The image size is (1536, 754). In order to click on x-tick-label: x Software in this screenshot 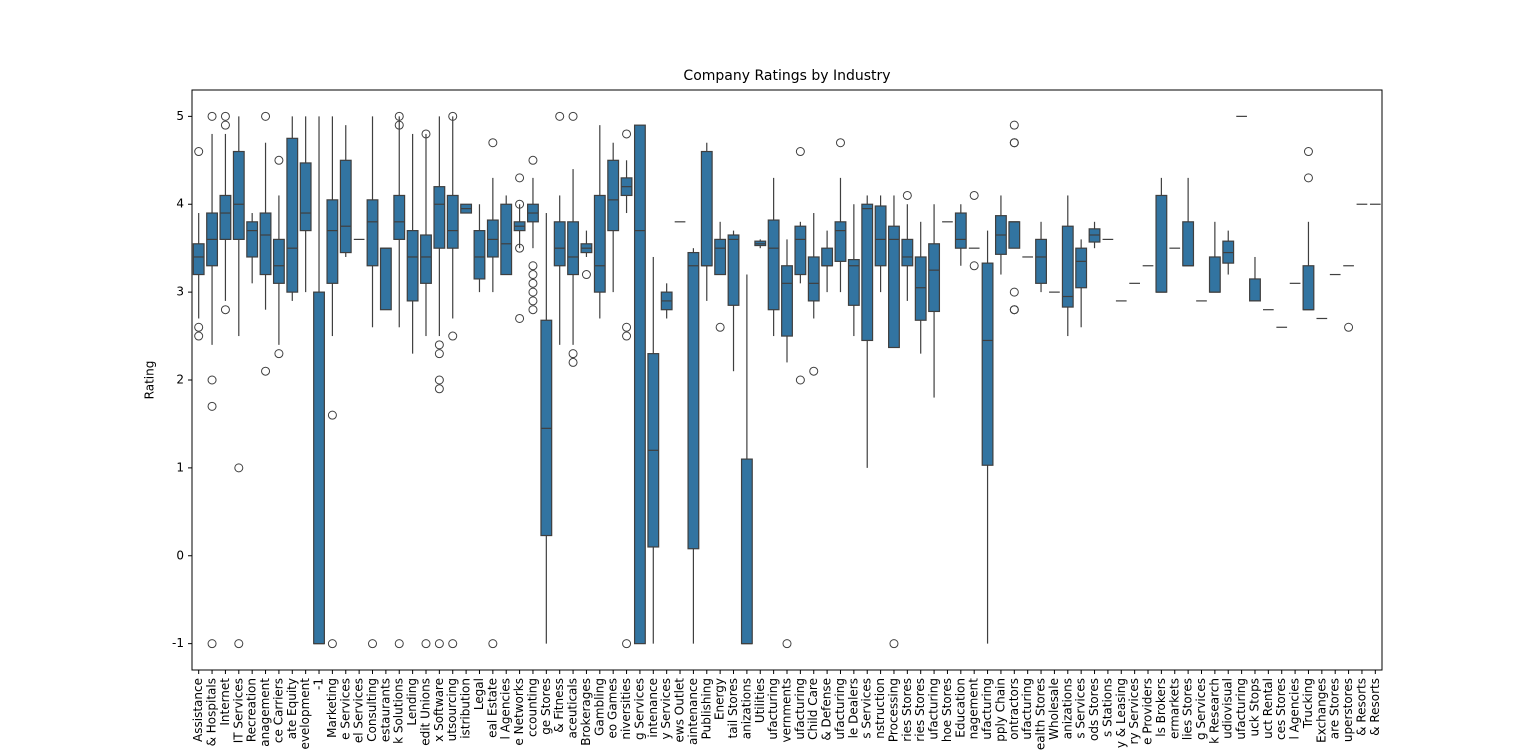, I will do `click(439, 710)`.